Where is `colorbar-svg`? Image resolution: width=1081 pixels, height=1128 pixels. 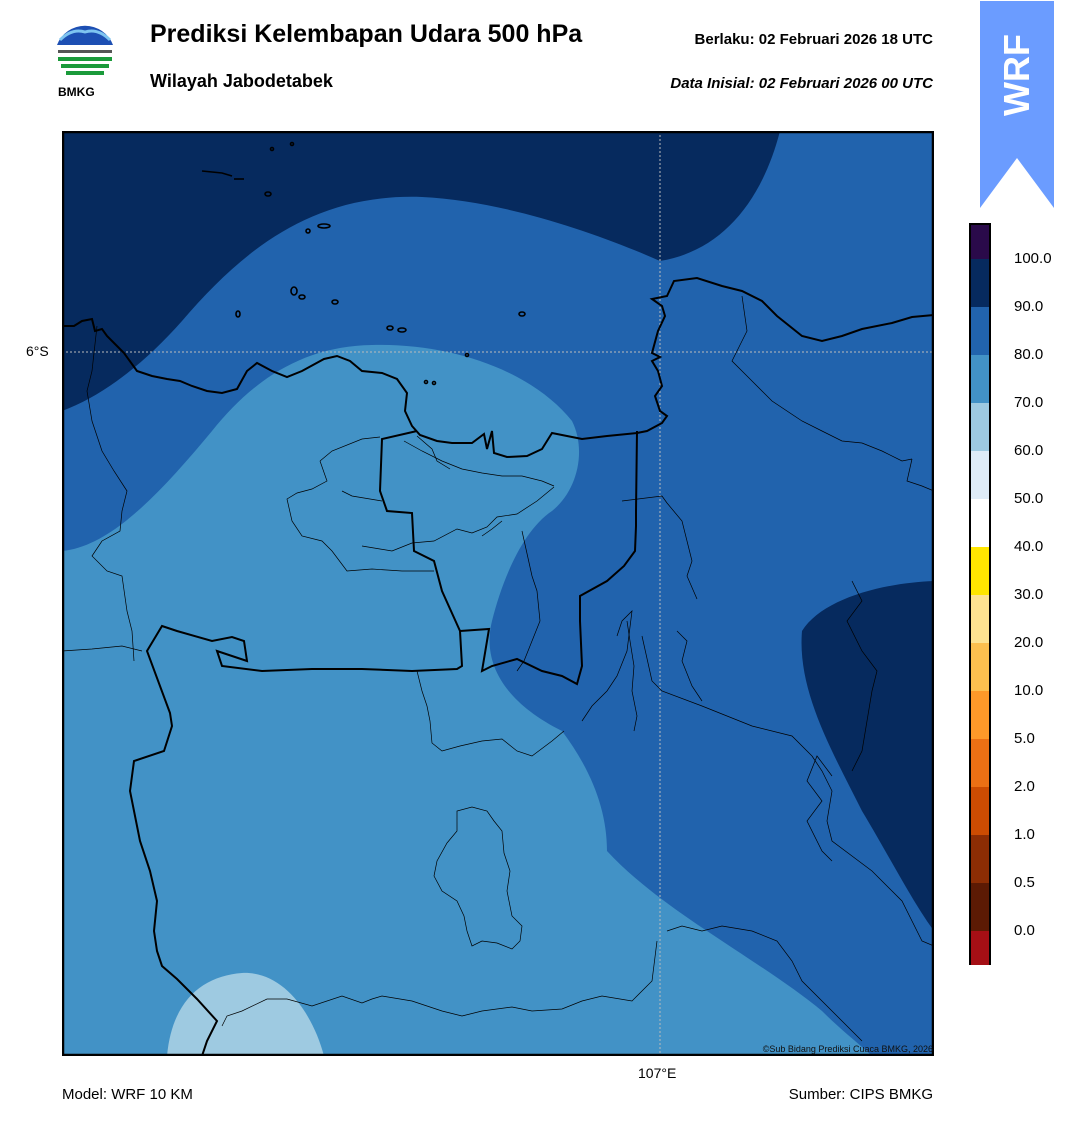 colorbar-svg is located at coordinates (980, 625).